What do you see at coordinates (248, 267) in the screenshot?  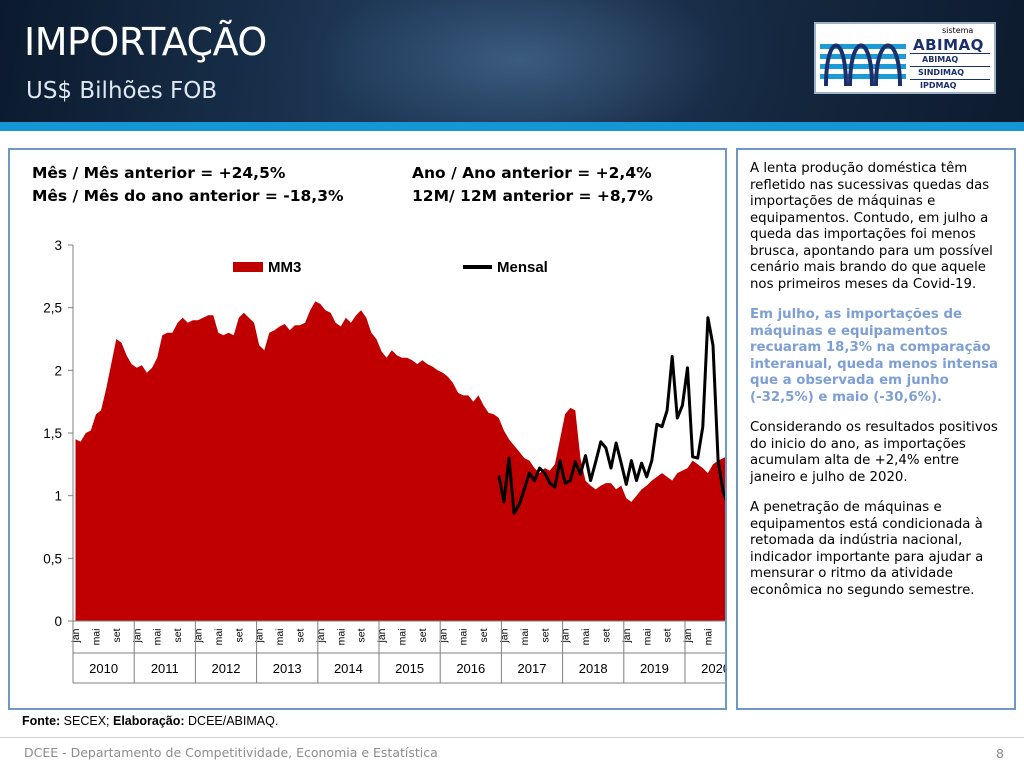 I see `legend-mm3-swatch` at bounding box center [248, 267].